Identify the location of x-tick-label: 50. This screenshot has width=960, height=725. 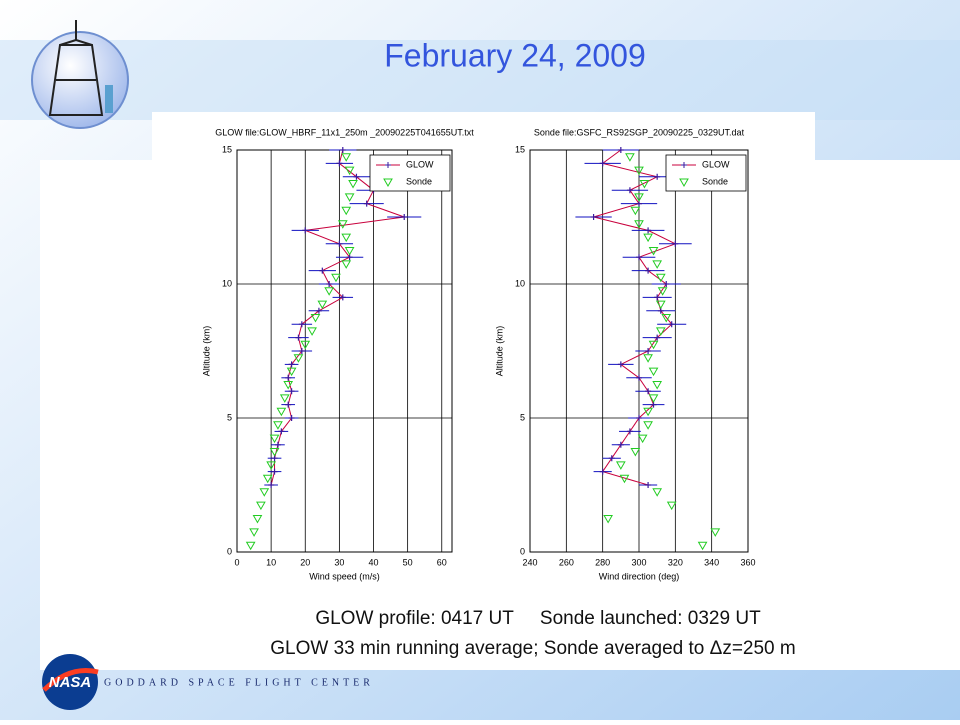
(408, 562).